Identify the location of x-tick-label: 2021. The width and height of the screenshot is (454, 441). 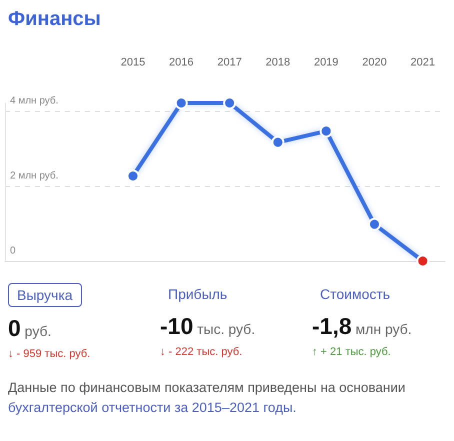
(423, 62).